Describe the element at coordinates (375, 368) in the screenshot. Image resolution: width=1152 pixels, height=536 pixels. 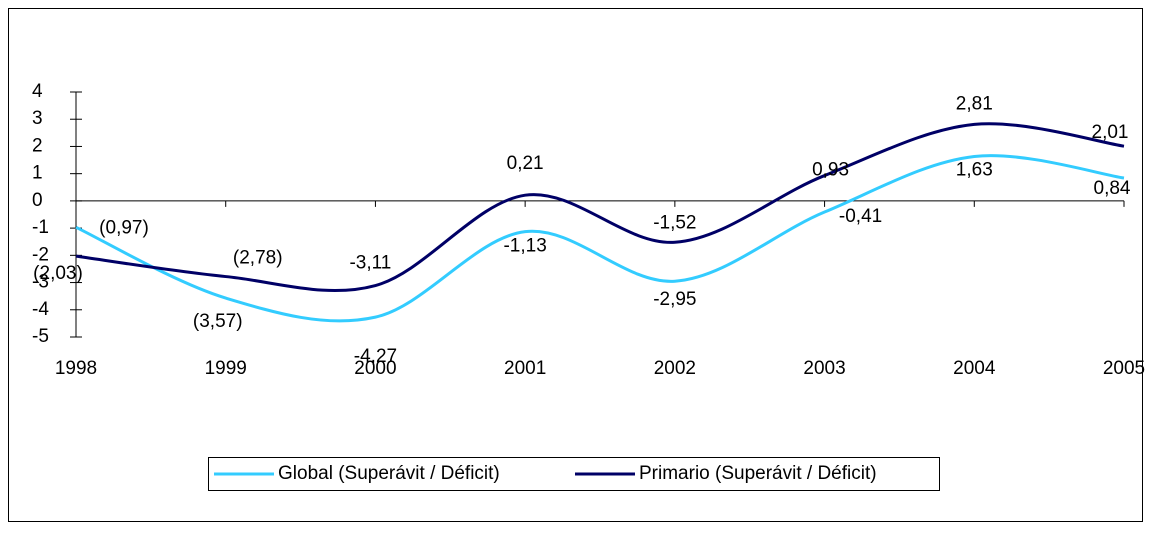
I see `x-tick-label: 2000` at that location.